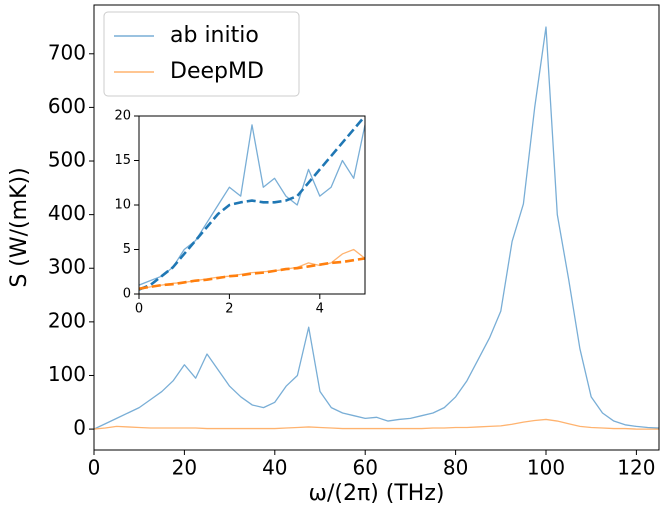 The width and height of the screenshot is (671, 508). Describe the element at coordinates (67, 267) in the screenshot. I see `y-tick-label: 300` at that location.